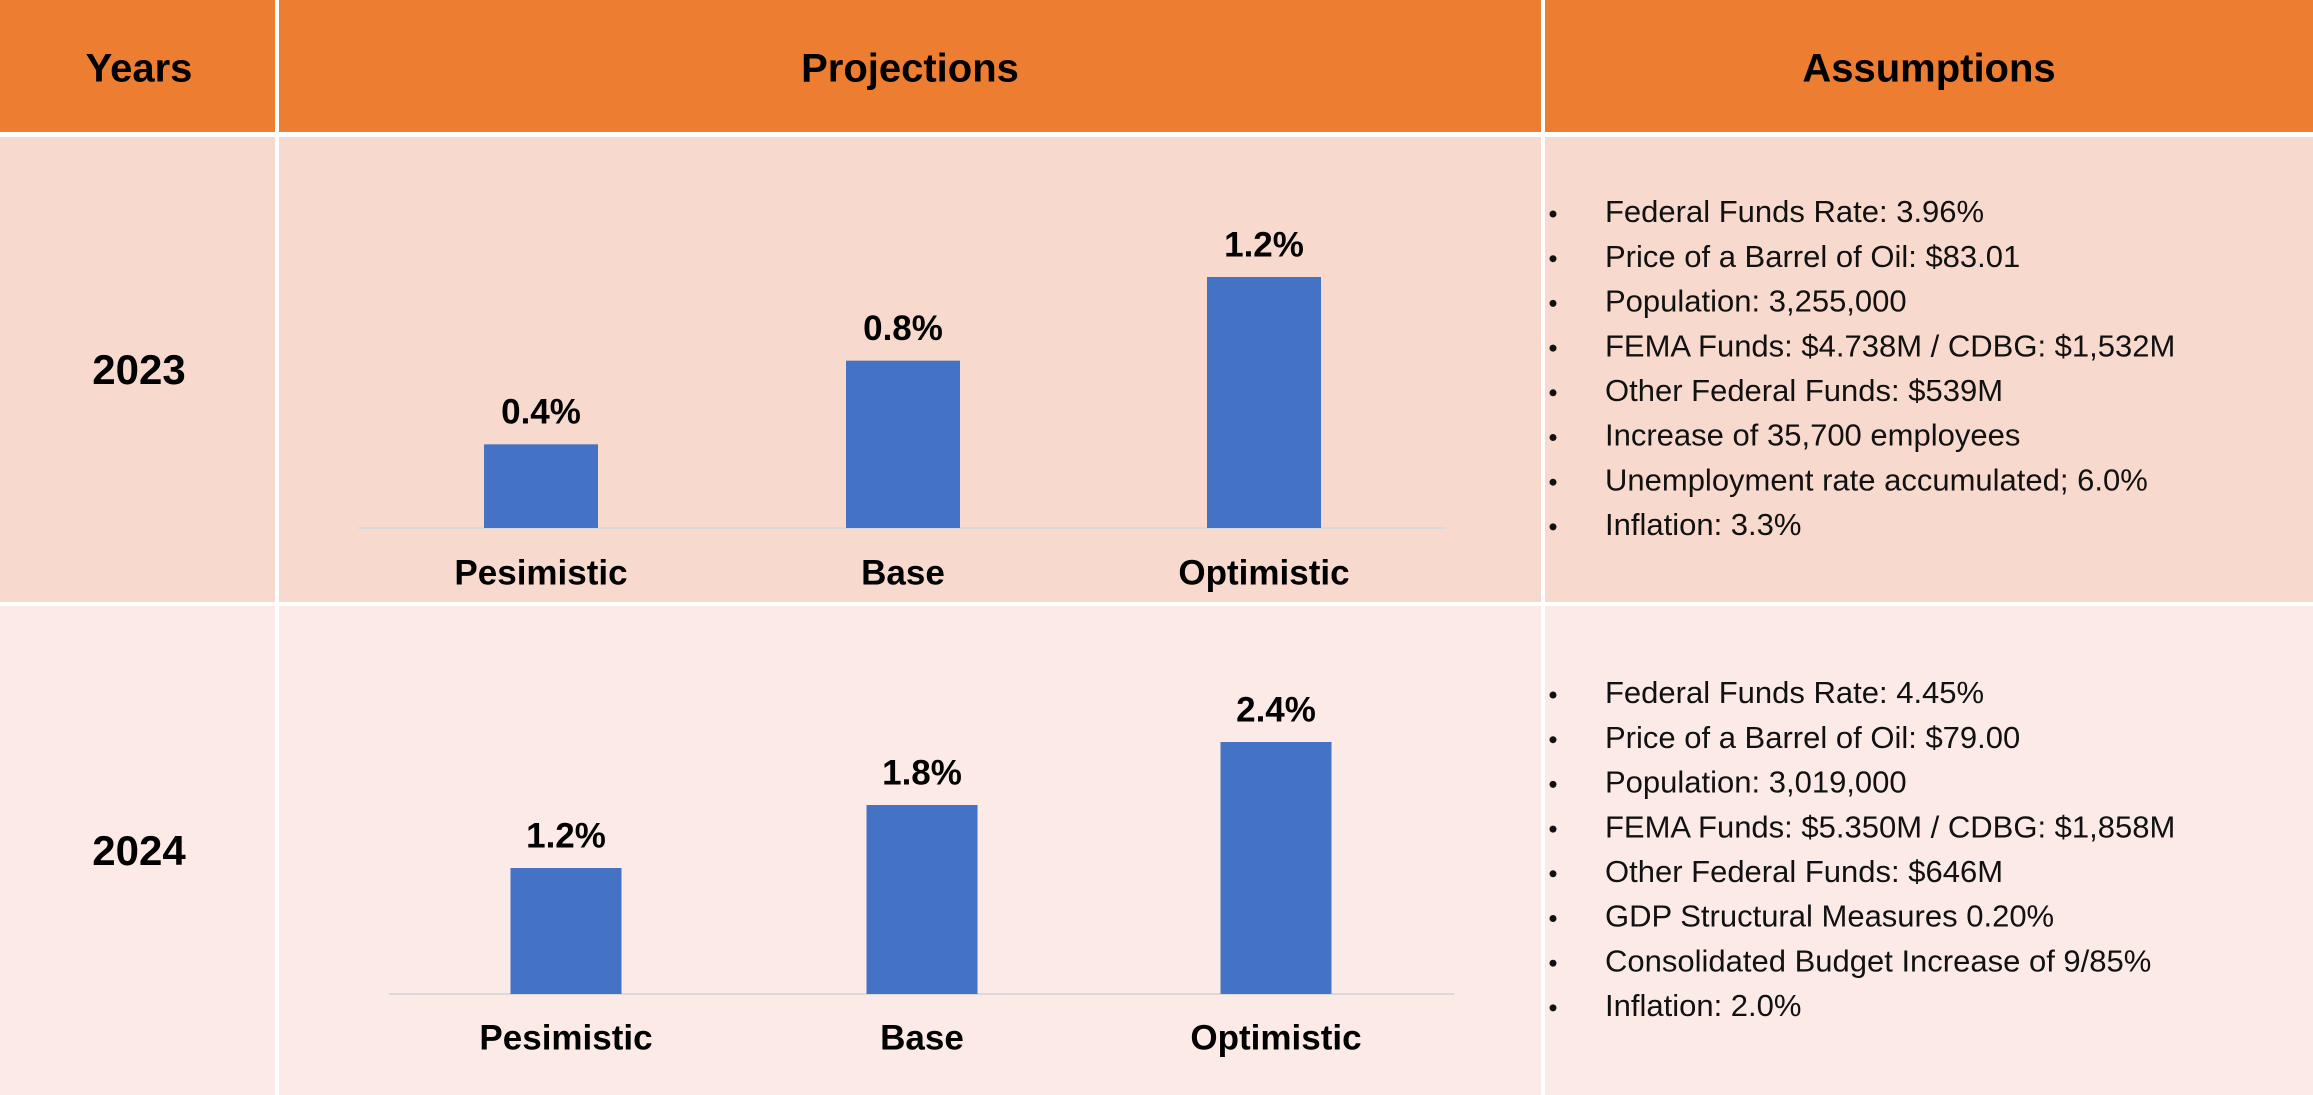  I want to click on assumption: Inflation: 2.0%, so click(1703, 1005).